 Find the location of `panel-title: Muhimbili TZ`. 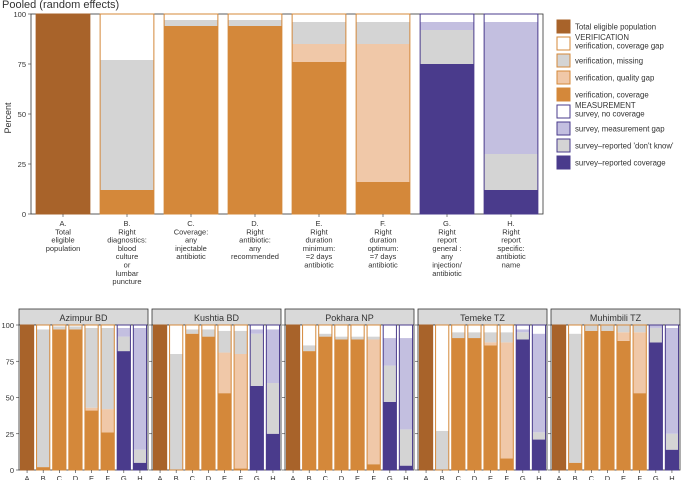

panel-title: Muhimbili TZ is located at coordinates (616, 318).